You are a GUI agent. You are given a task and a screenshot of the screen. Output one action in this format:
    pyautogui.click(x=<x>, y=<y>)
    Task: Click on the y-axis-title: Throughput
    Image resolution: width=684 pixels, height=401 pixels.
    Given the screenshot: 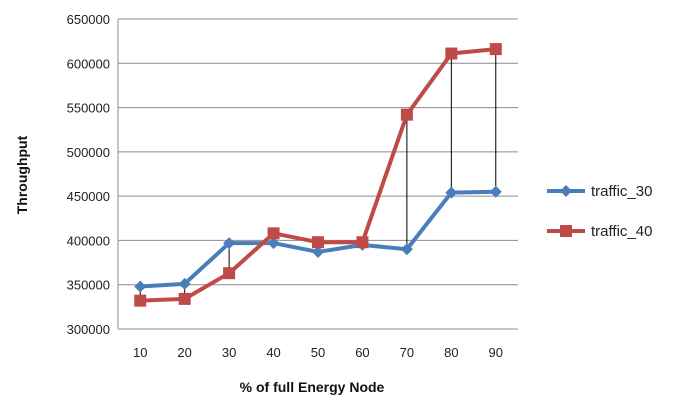 What is the action you would take?
    pyautogui.click(x=22, y=174)
    